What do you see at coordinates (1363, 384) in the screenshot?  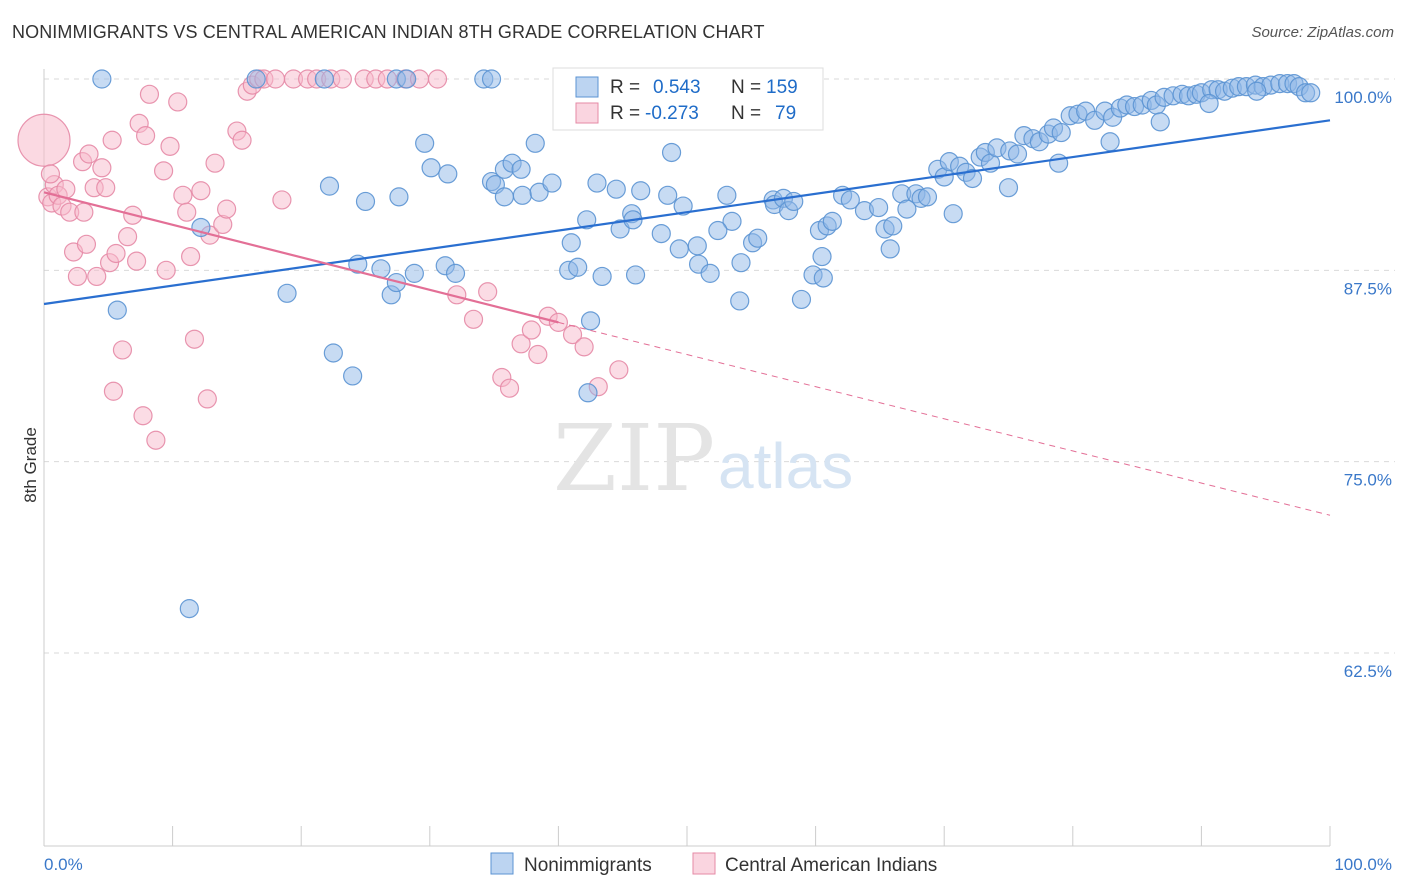 I see `y-axis-labels: 62.5% 75.0% 87.5% 100.0%` at bounding box center [1363, 384].